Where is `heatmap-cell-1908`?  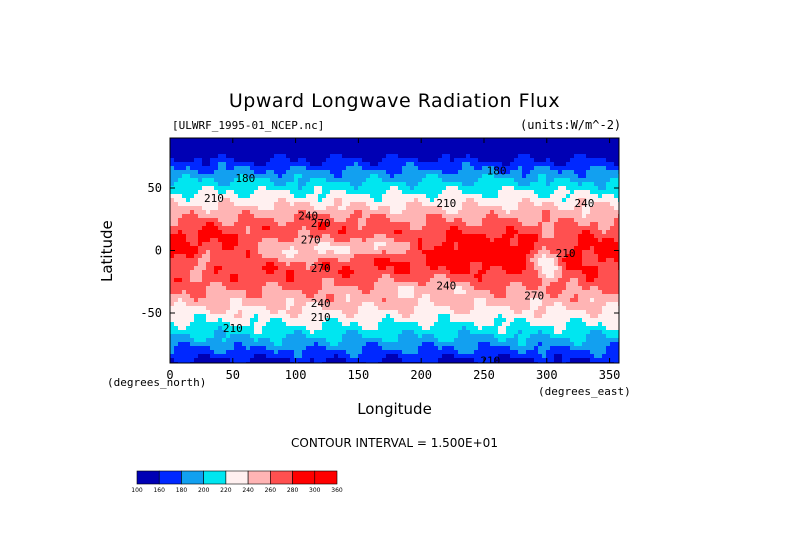 heatmap-cell-1908 is located at coordinates (572, 204).